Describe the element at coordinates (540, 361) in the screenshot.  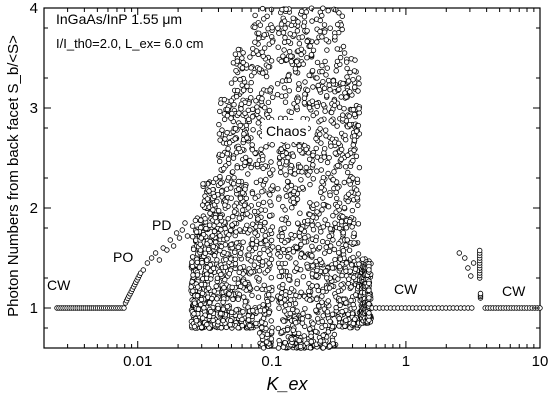
I see `x-tick-label: 10` at that location.